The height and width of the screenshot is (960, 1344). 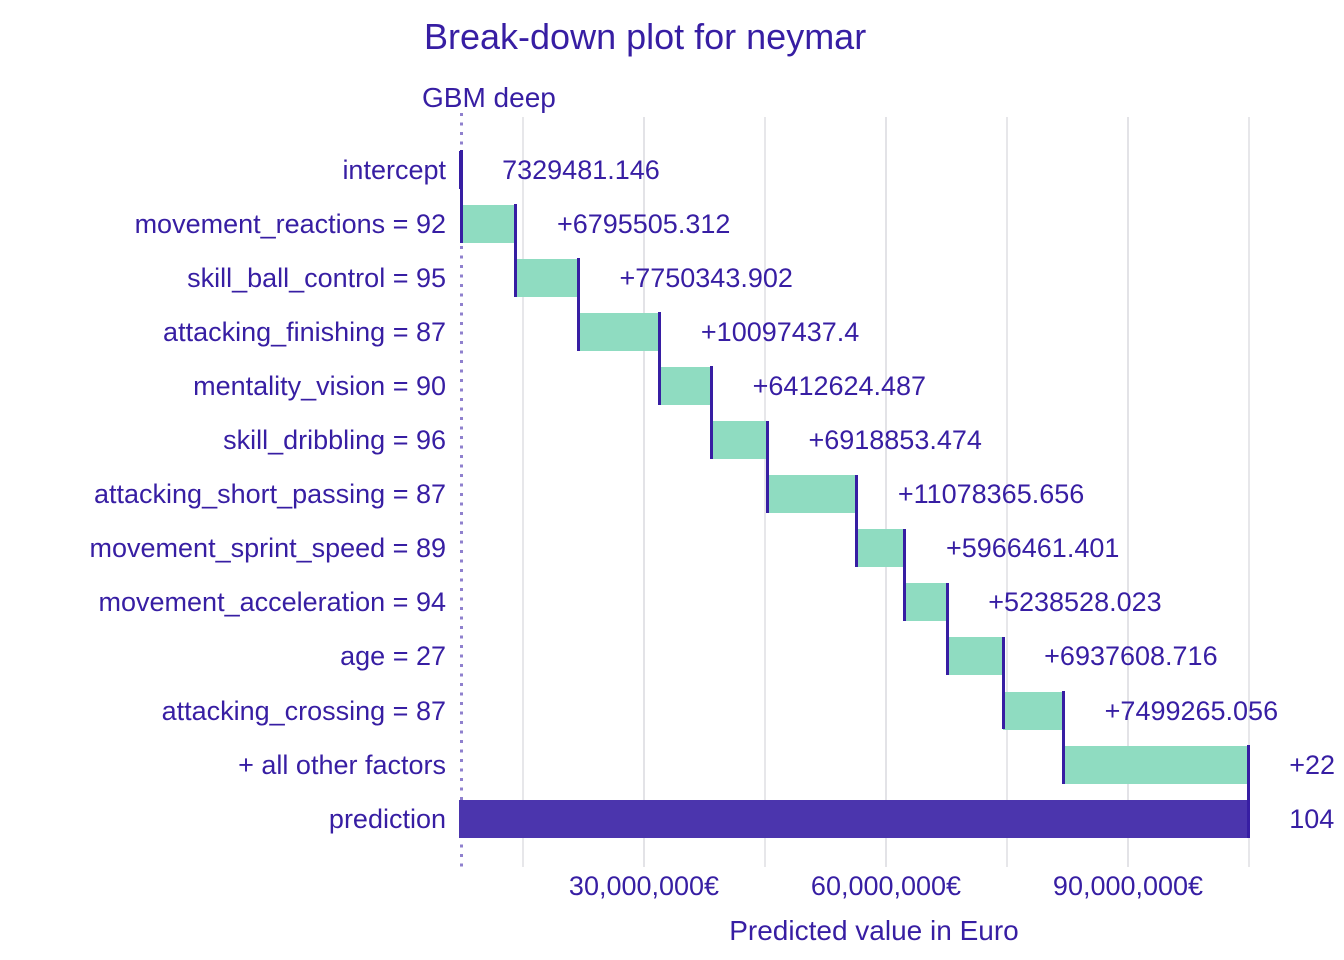 I want to click on value-label: +6412624.487, so click(x=839, y=385).